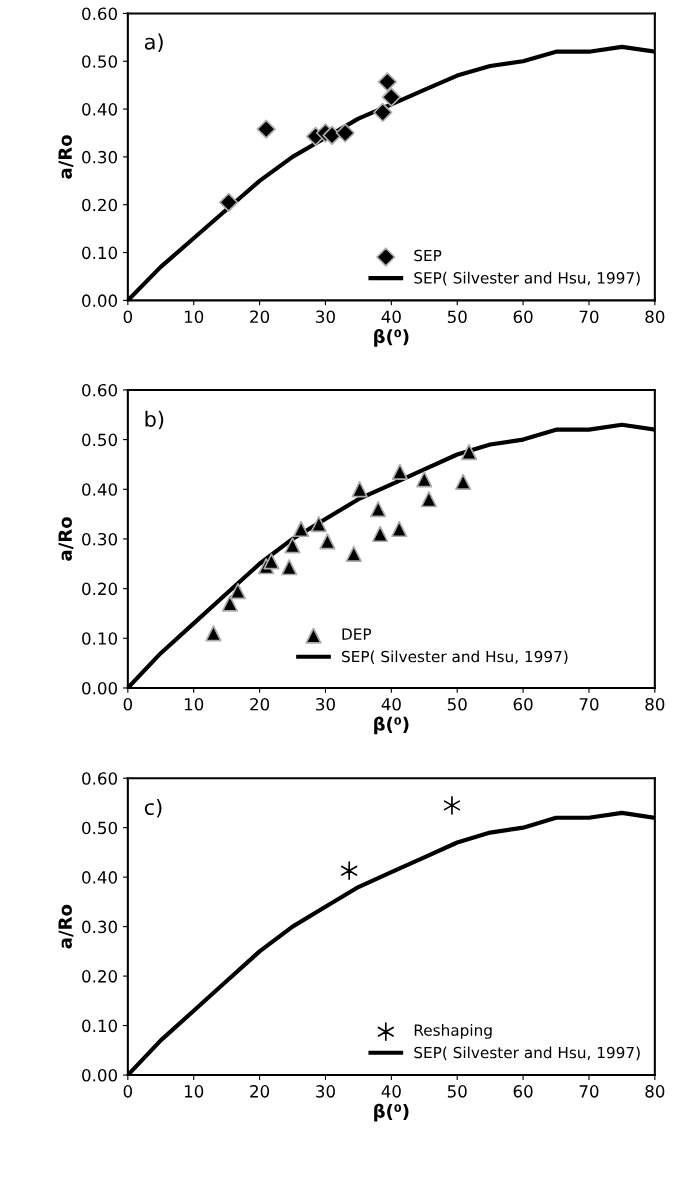 The image size is (680, 1178). I want to click on legend-label: SEP, so click(428, 255).